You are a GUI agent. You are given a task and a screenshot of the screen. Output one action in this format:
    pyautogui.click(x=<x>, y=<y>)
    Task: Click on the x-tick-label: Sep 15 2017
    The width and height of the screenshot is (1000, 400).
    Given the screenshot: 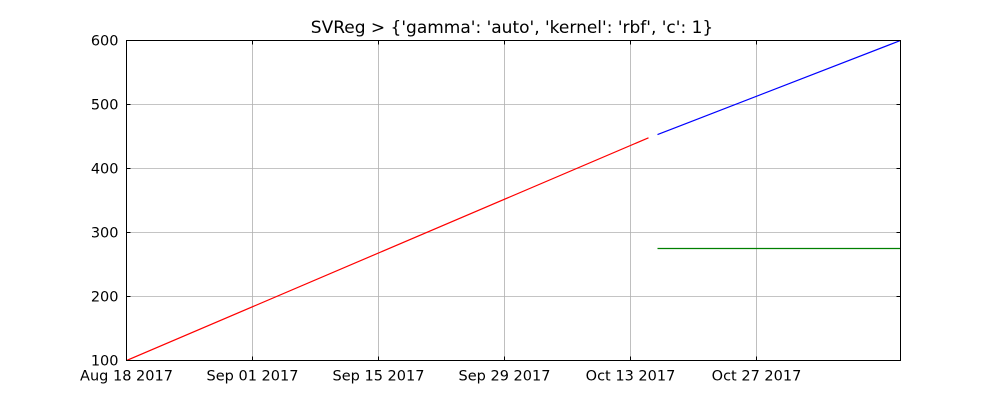 What is the action you would take?
    pyautogui.click(x=379, y=377)
    